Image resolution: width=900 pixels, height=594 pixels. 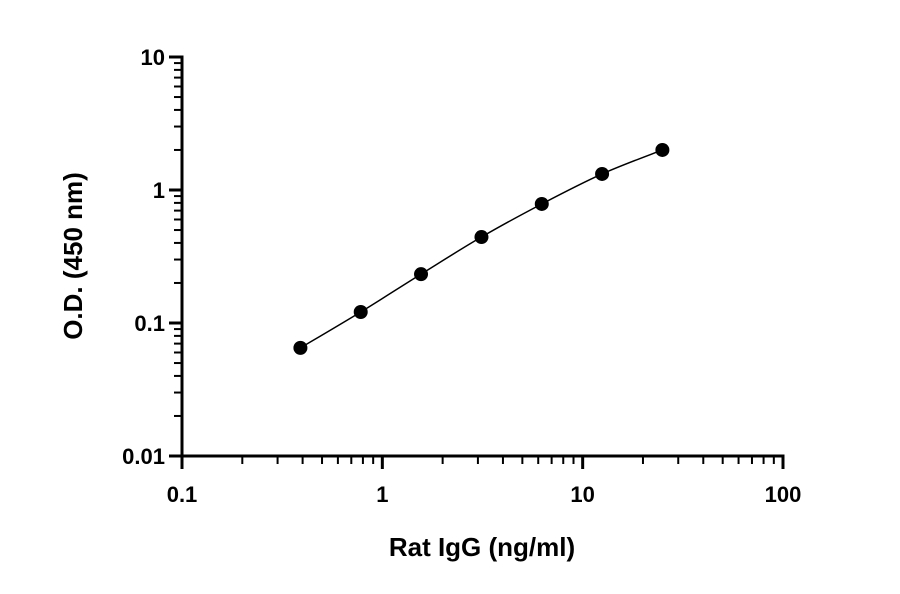 What do you see at coordinates (481, 249) in the screenshot?
I see `fit-line` at bounding box center [481, 249].